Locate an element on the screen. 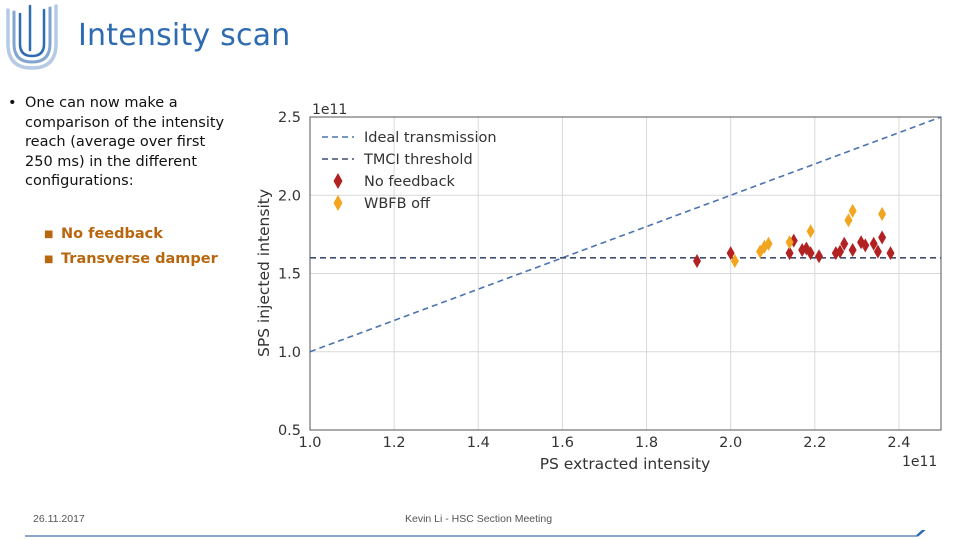 This screenshot has width=960, height=540. legend-swatch-wbfb-off is located at coordinates (338, 203).